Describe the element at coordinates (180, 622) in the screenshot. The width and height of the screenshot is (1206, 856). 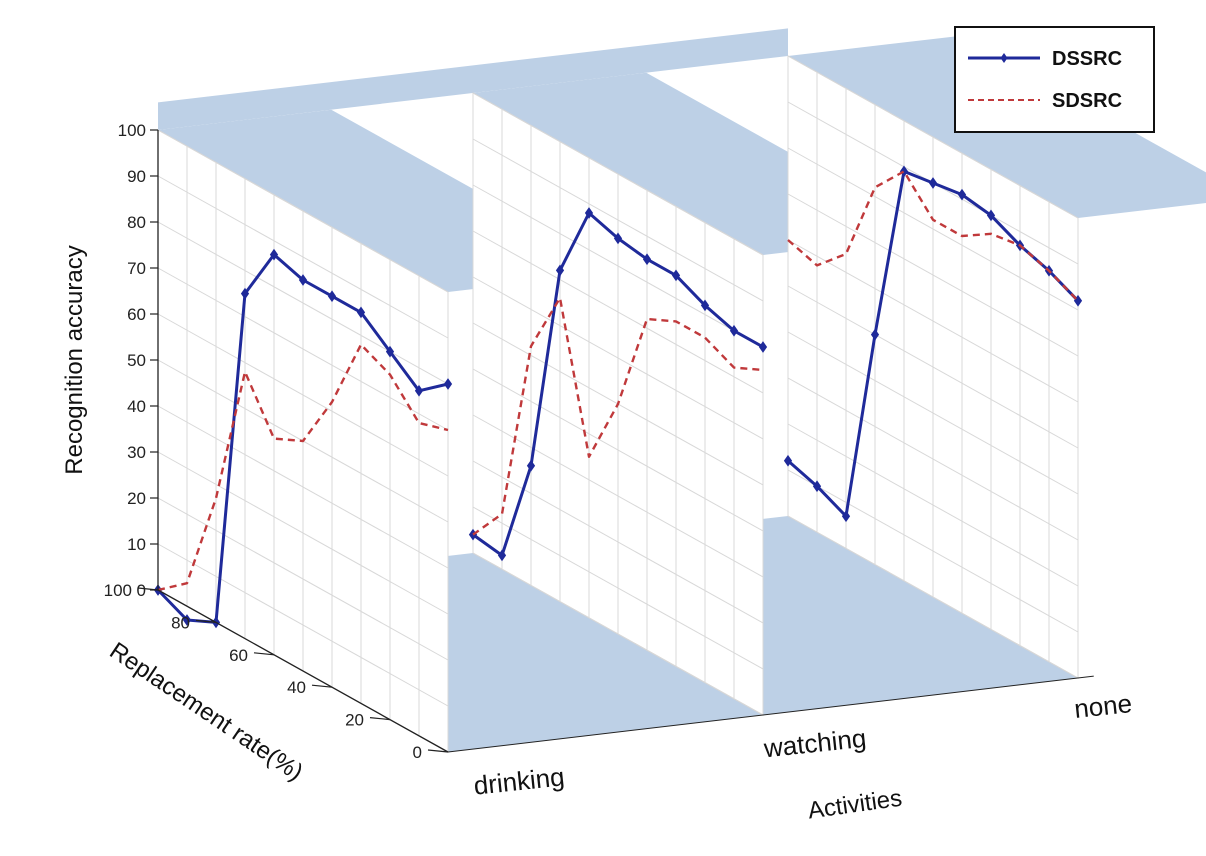
I see `x-tick-label-80: 80` at that location.